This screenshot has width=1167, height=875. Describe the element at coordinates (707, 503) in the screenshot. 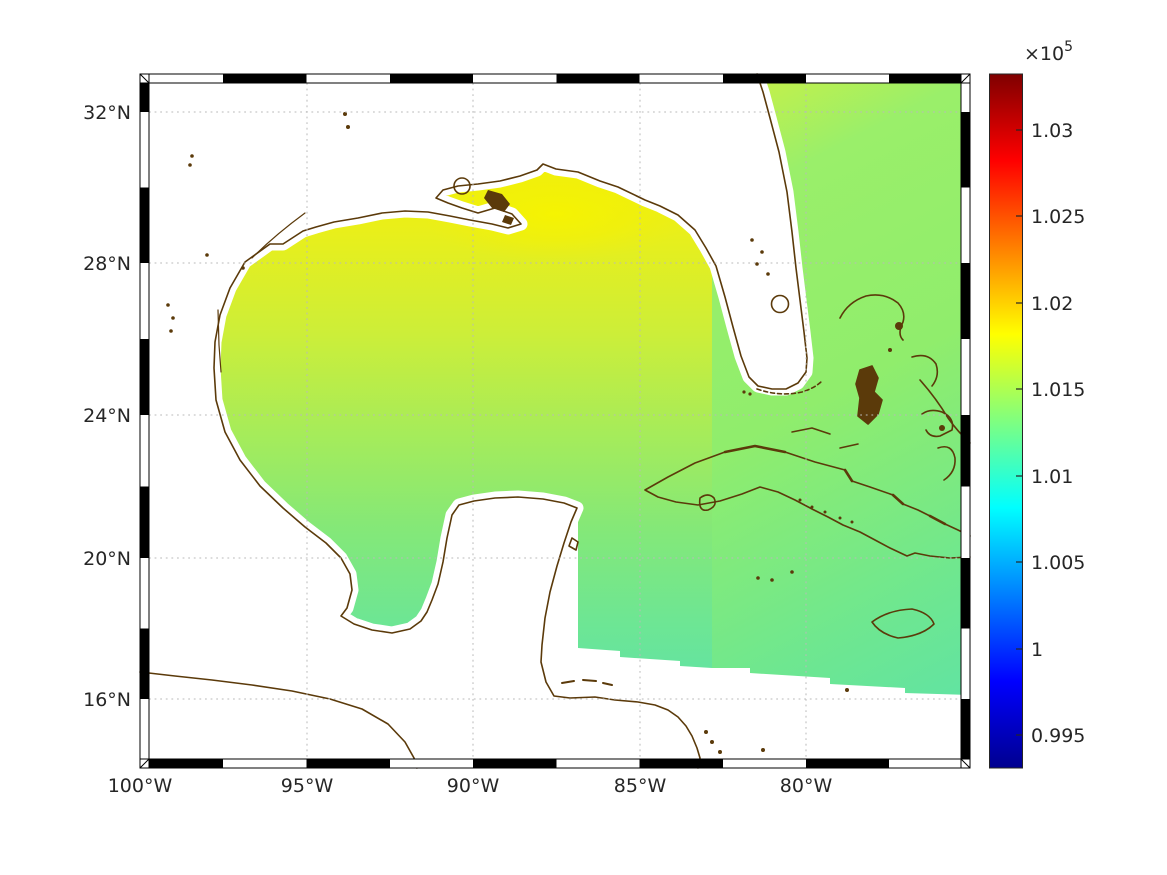

I see `coastline-isla-juventud` at that location.